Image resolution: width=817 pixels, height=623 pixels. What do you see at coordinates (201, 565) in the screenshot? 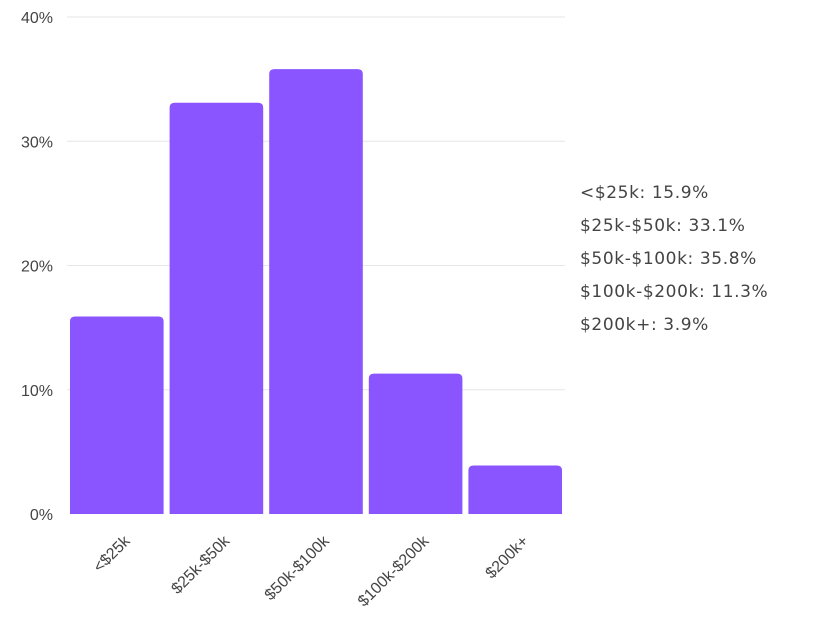
I see `x-tick-label: $25k-$50k` at bounding box center [201, 565].